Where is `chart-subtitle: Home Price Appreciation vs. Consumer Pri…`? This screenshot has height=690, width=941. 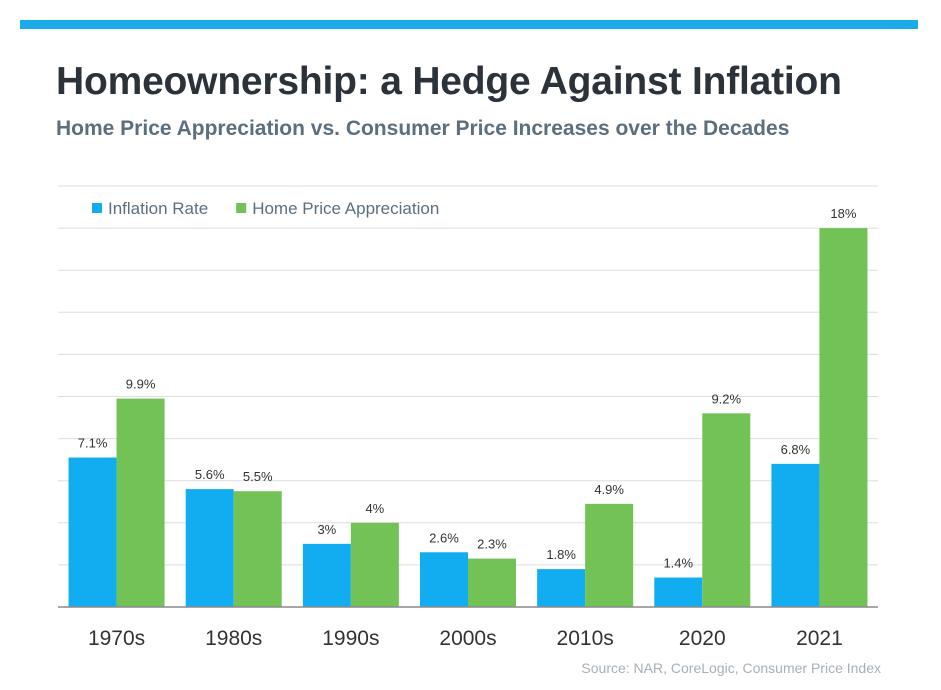
chart-subtitle: Home Price Appreciation vs. Consumer Pri… is located at coordinates (423, 128).